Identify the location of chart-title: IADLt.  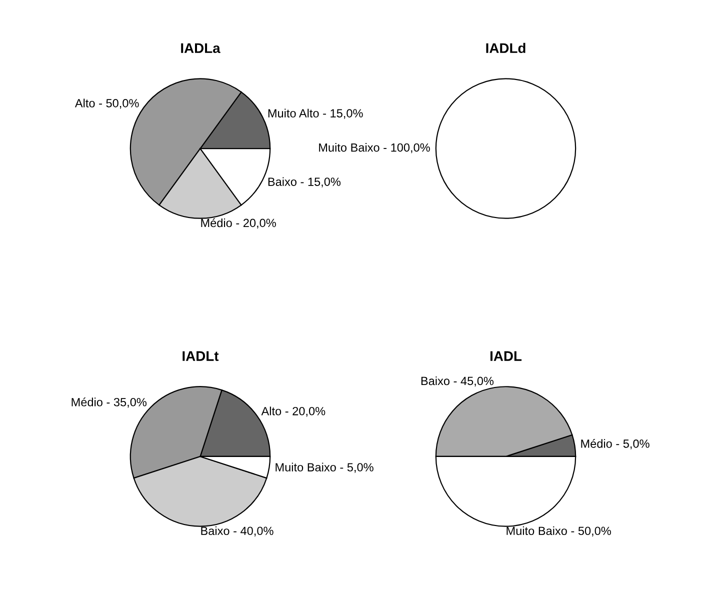
(200, 356).